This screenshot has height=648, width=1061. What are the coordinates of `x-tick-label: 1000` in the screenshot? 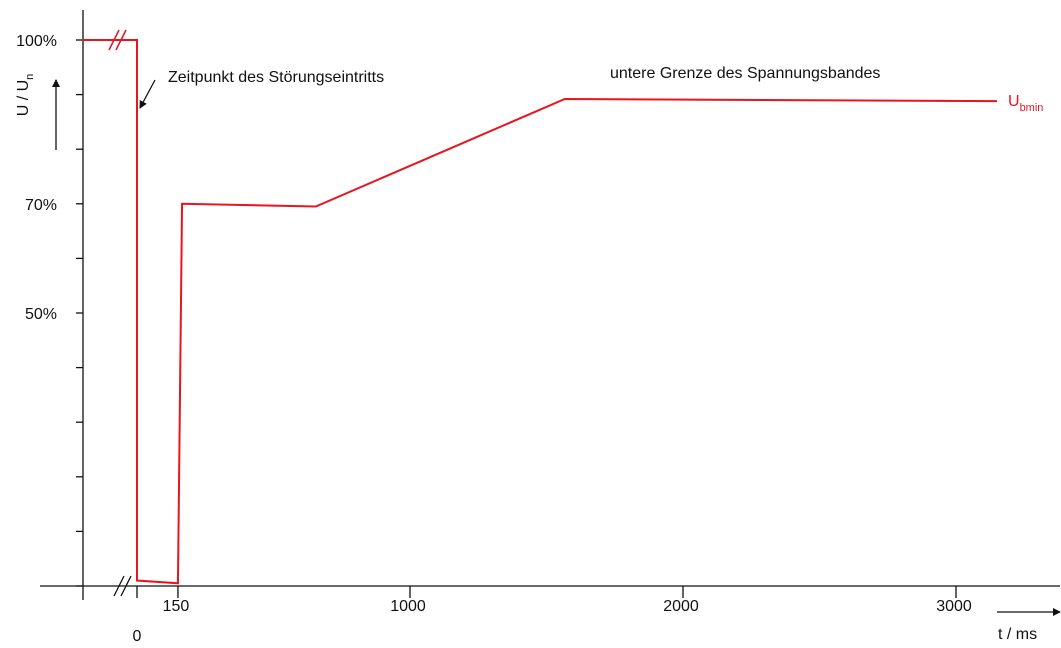 It's located at (408, 606).